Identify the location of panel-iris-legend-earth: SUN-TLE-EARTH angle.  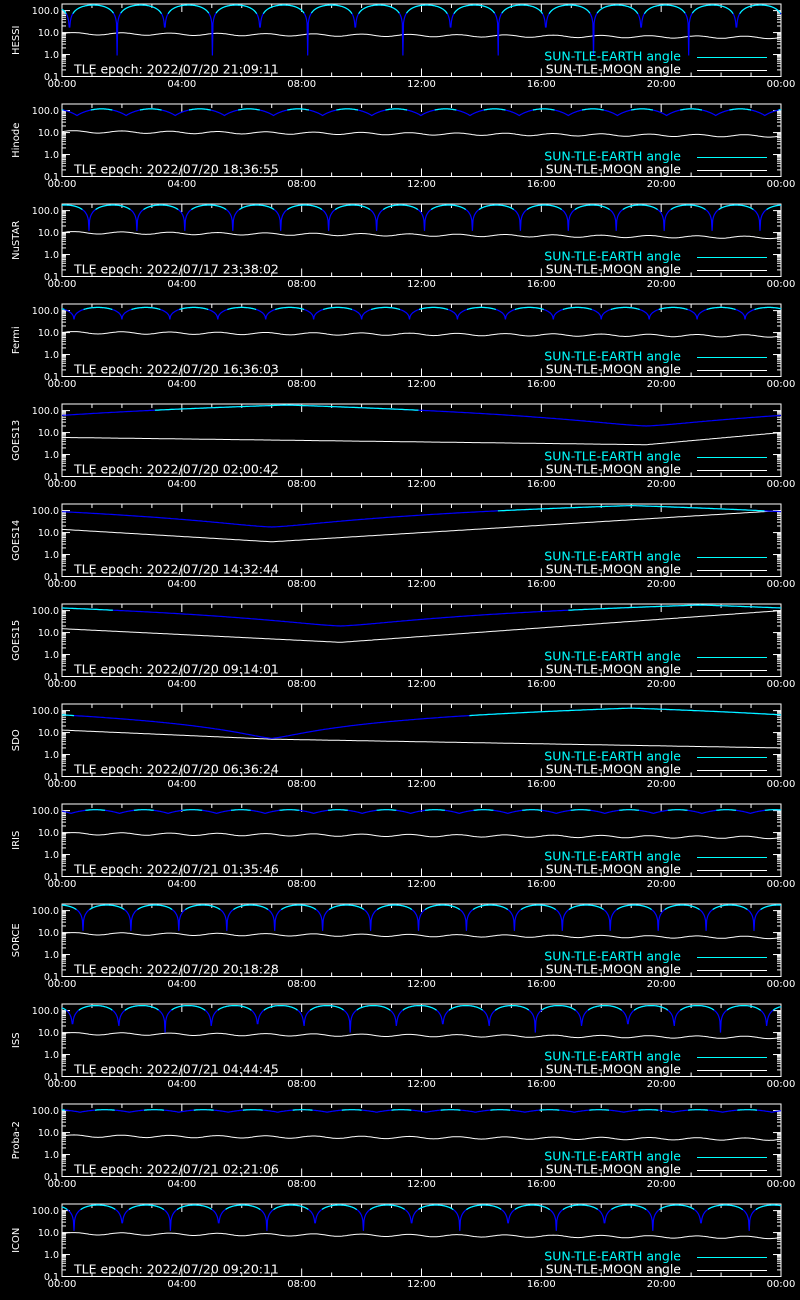
(612, 856).